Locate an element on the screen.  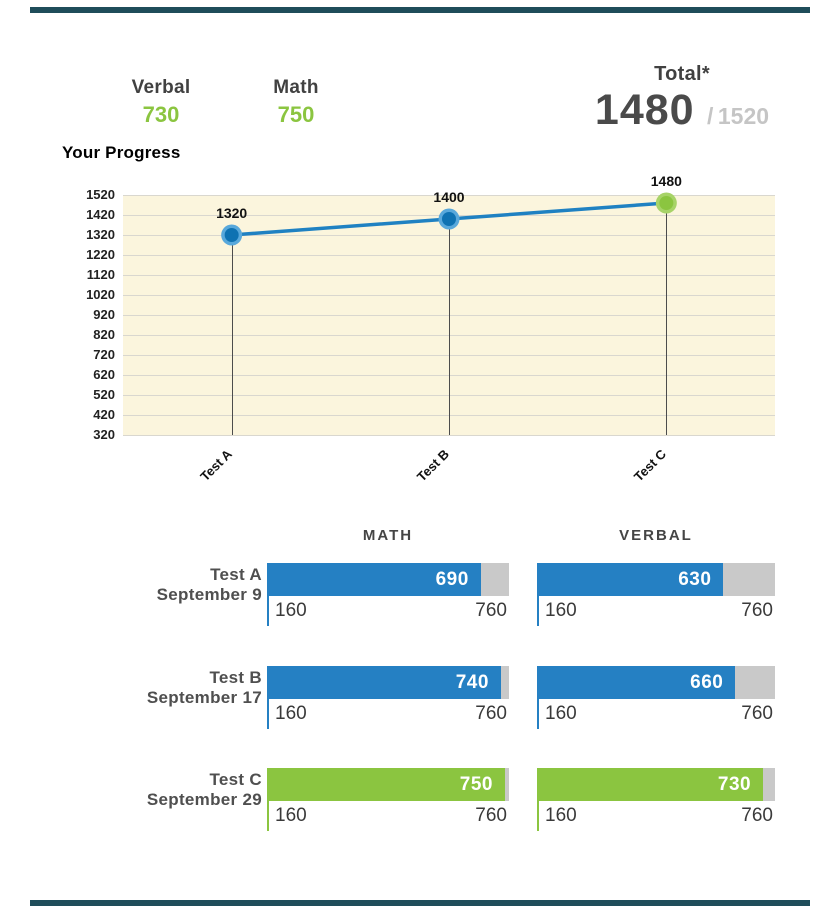
bar-fill: 750 is located at coordinates (386, 784).